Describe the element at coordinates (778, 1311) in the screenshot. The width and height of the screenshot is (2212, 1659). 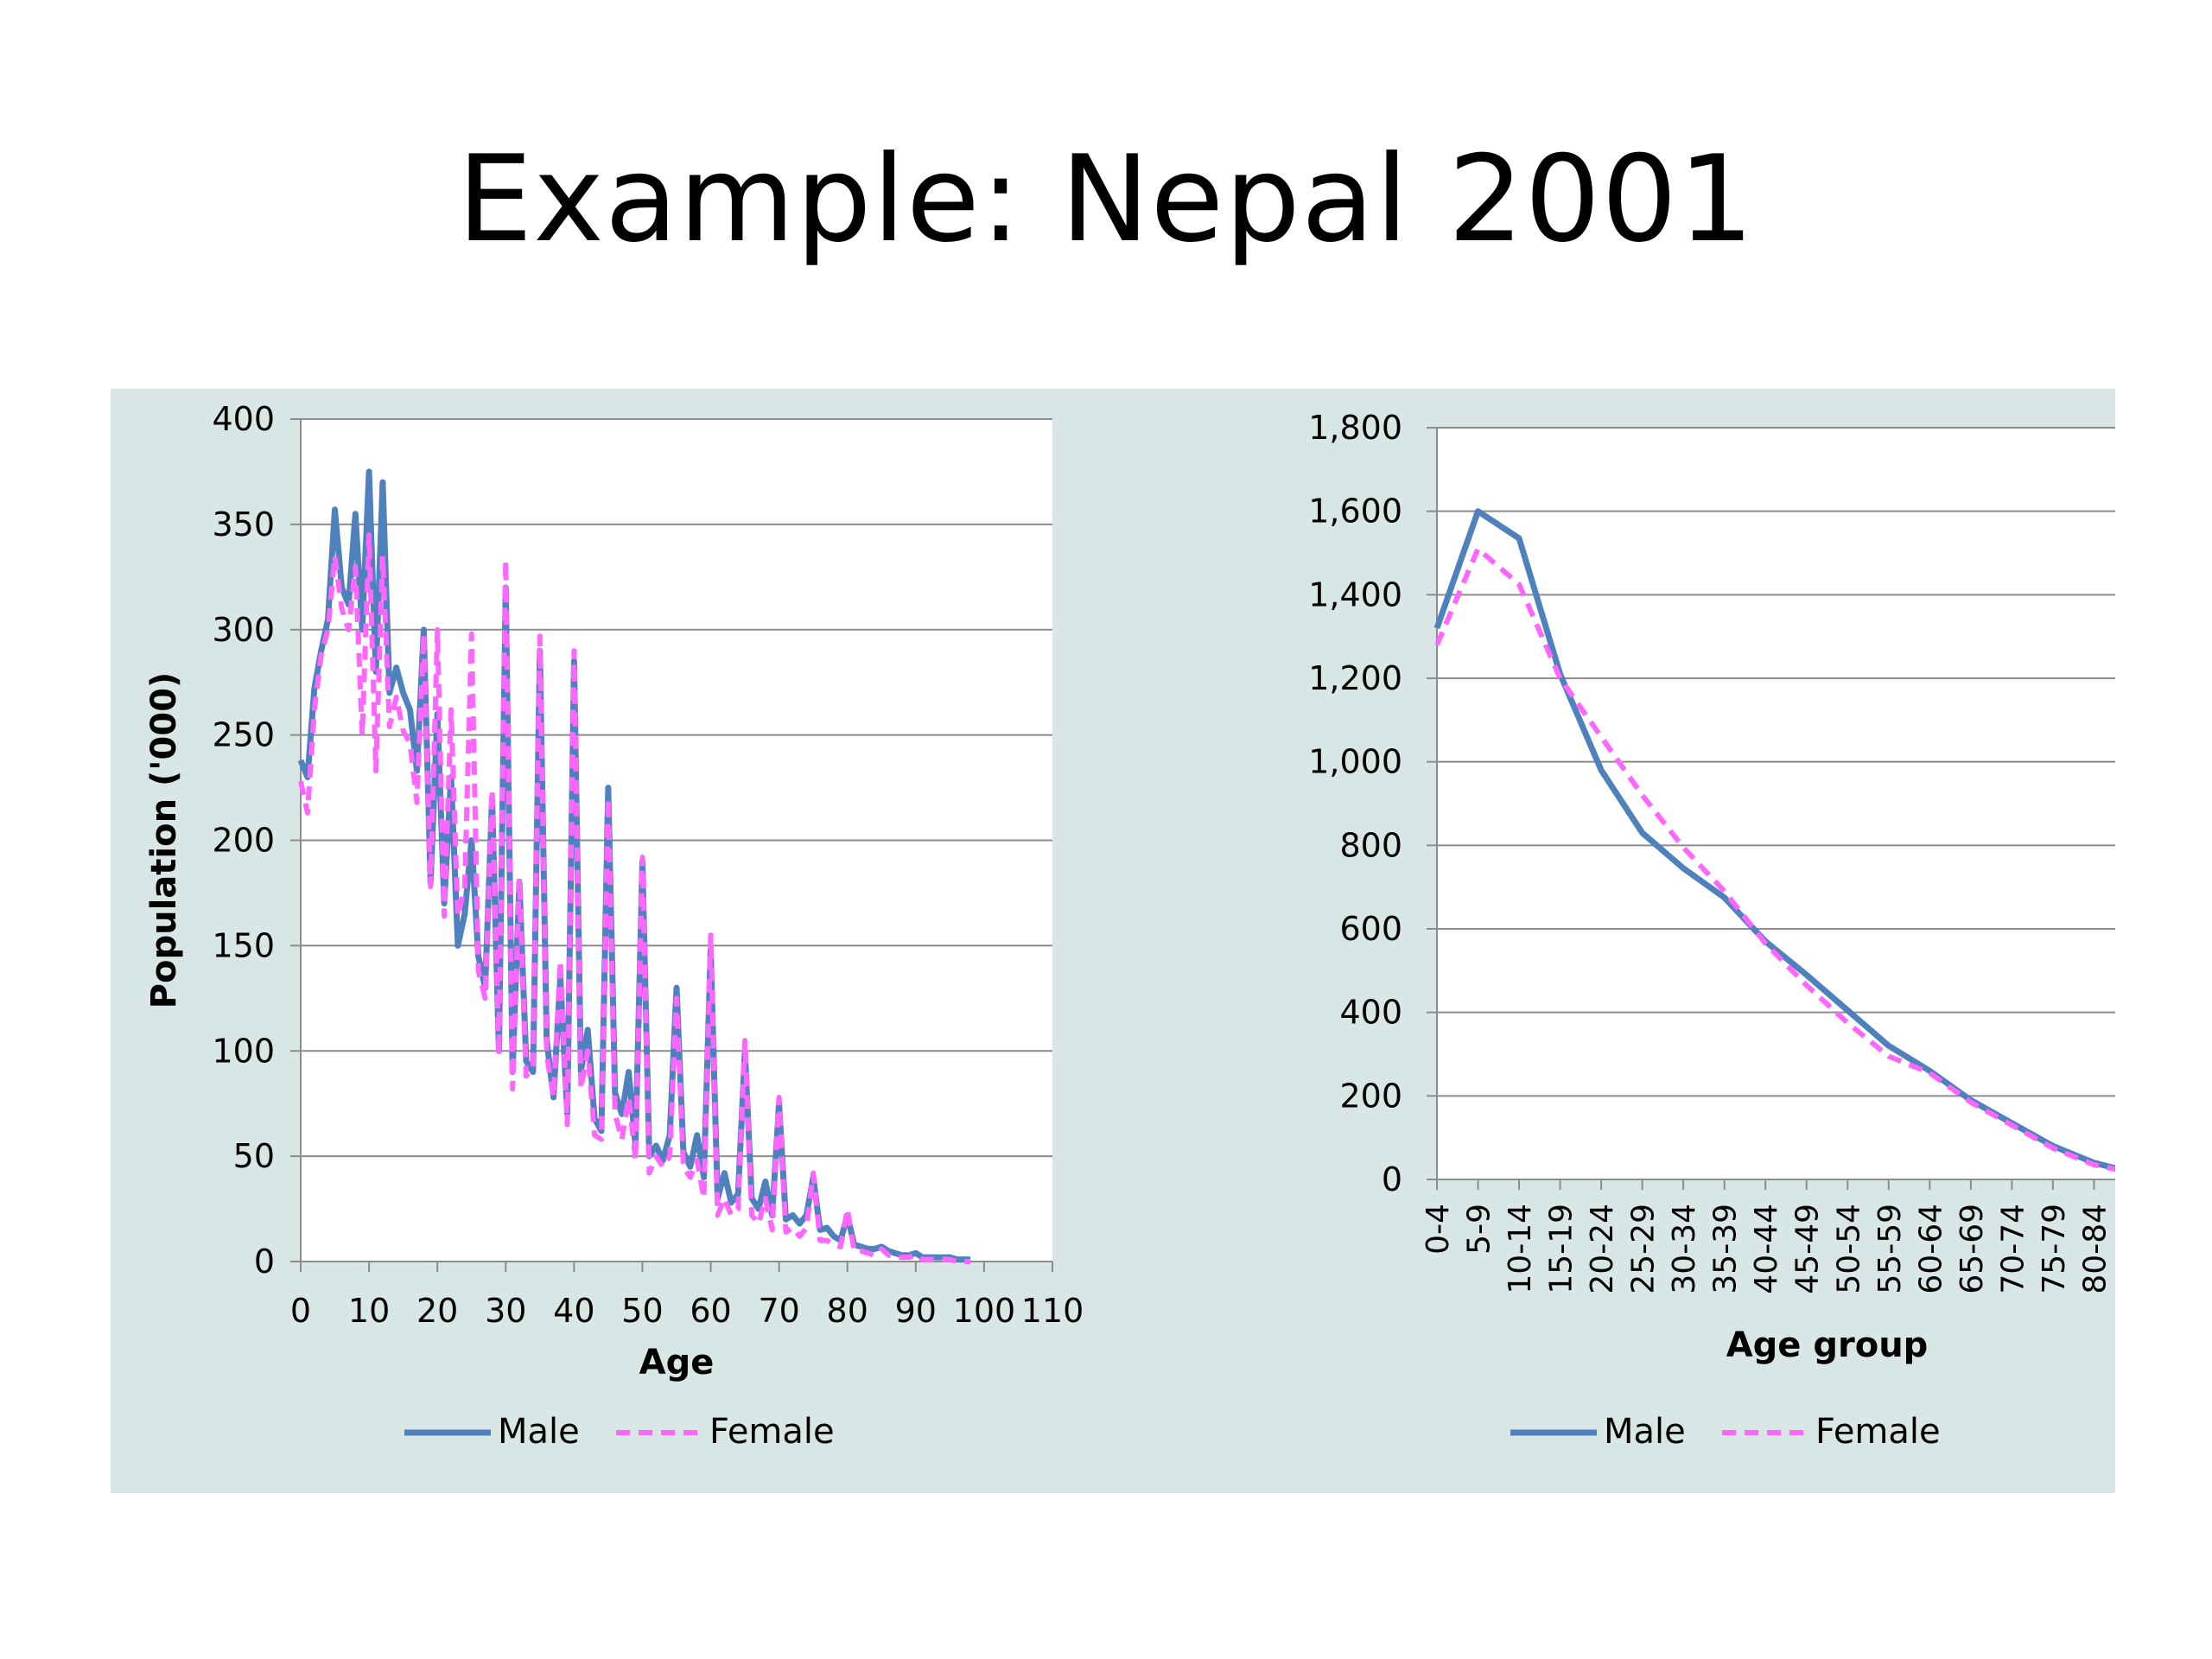
I see `x-tick-label: 70` at that location.